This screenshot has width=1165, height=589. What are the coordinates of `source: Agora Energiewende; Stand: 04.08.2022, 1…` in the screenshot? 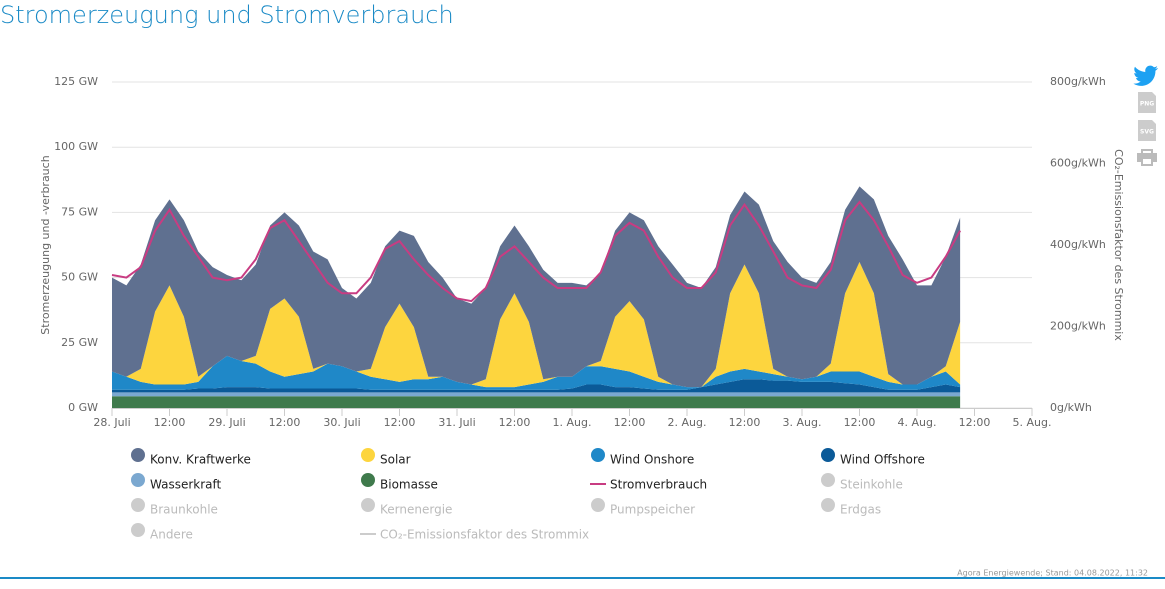 It's located at (1052, 573).